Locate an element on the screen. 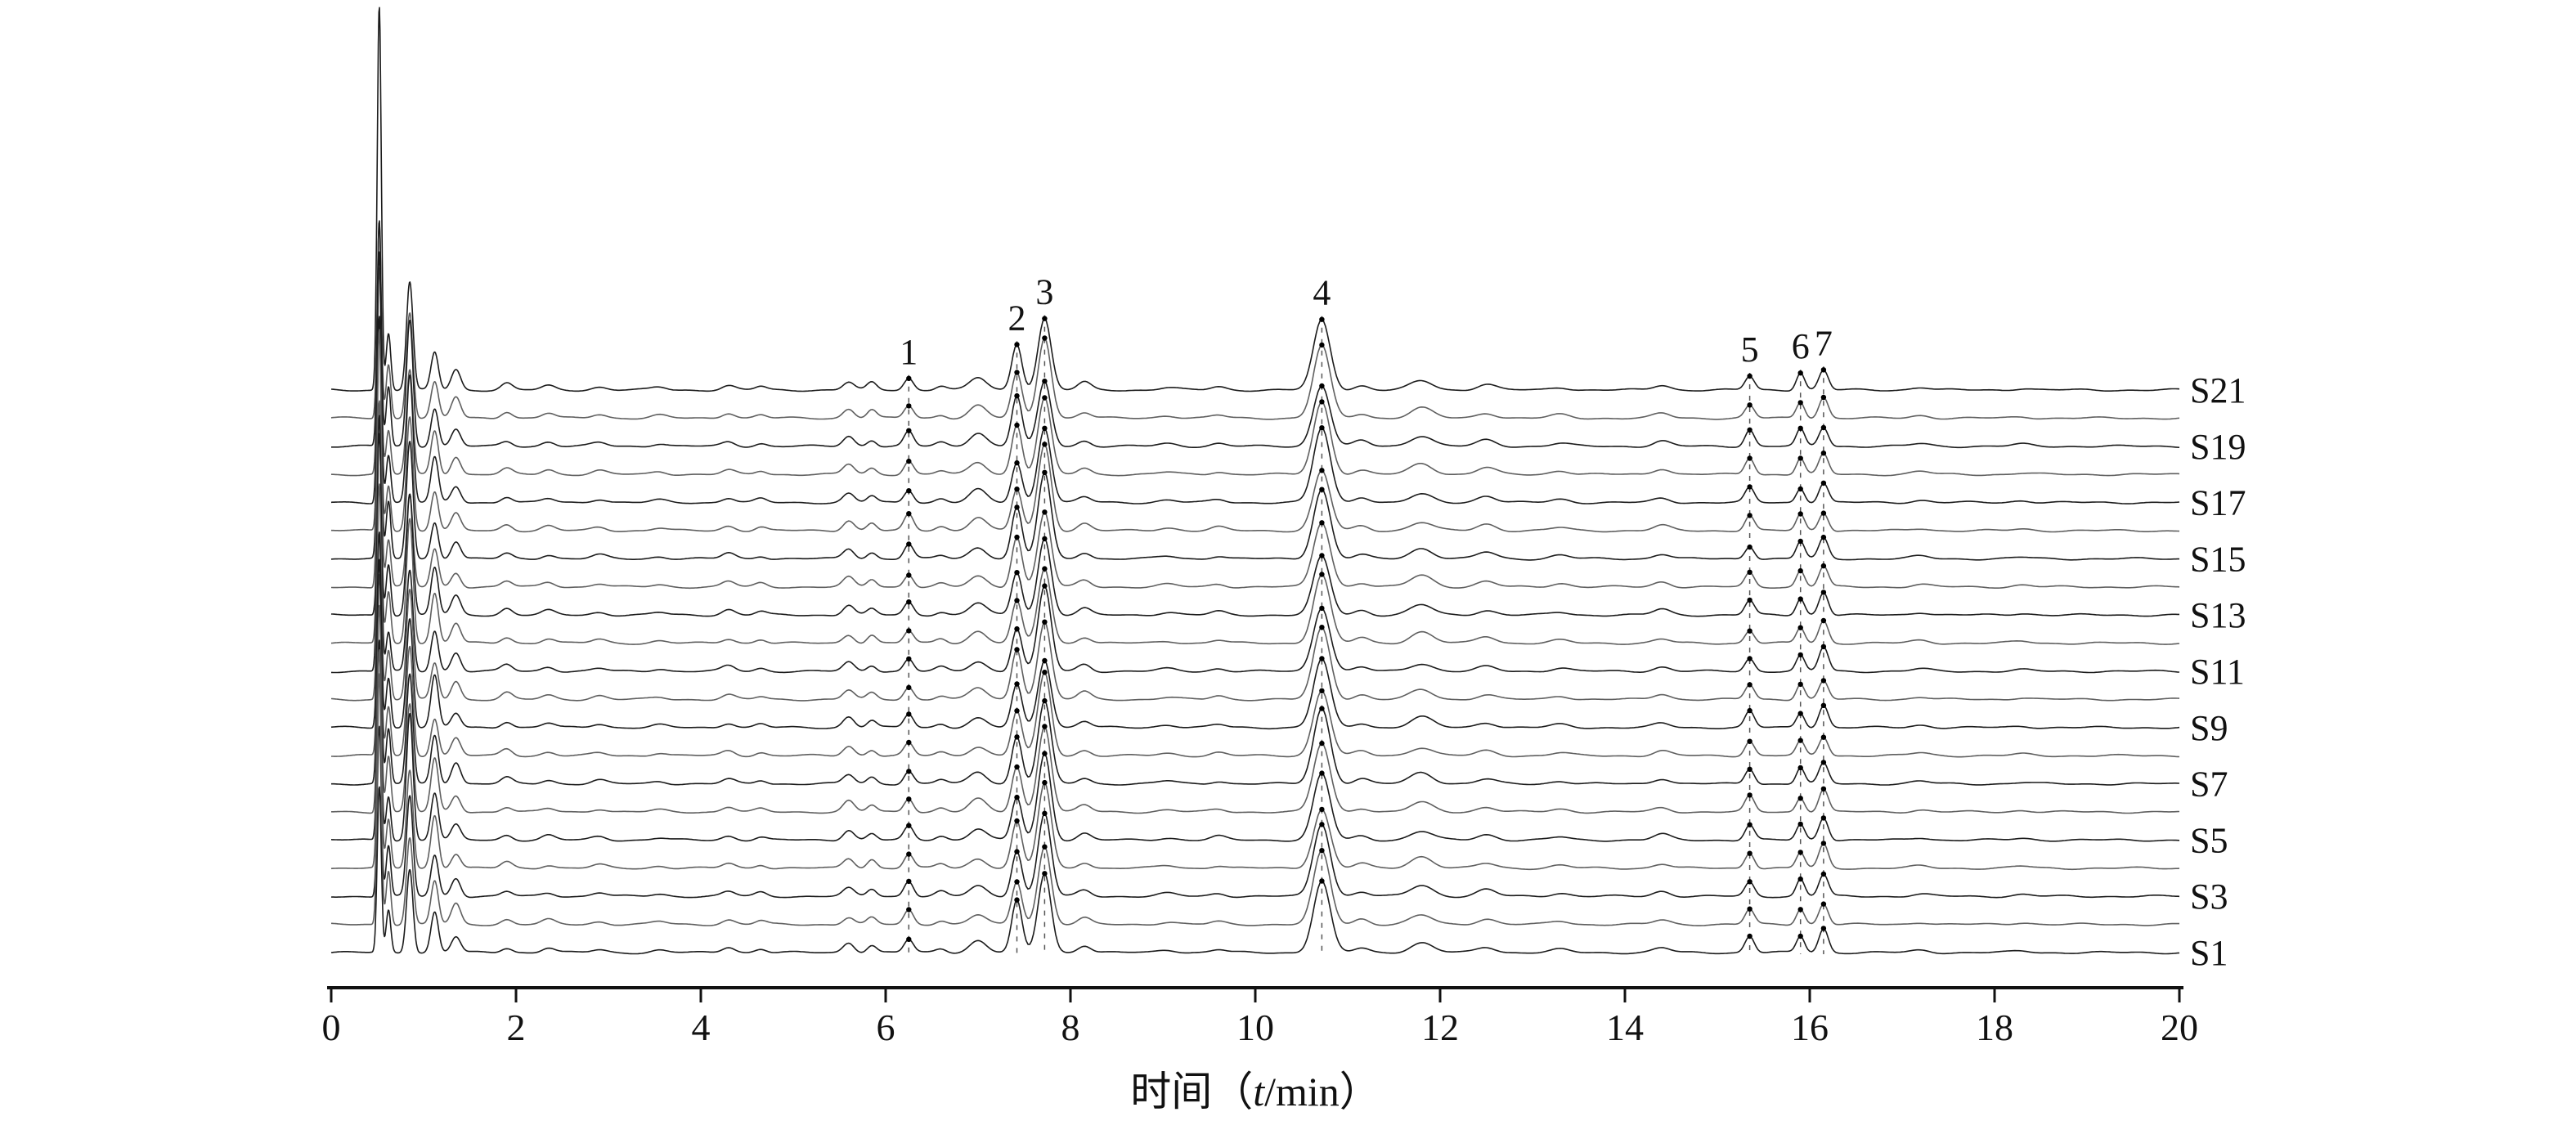 The height and width of the screenshot is (1130, 2576). peak-label-3: 3 is located at coordinates (1044, 292).